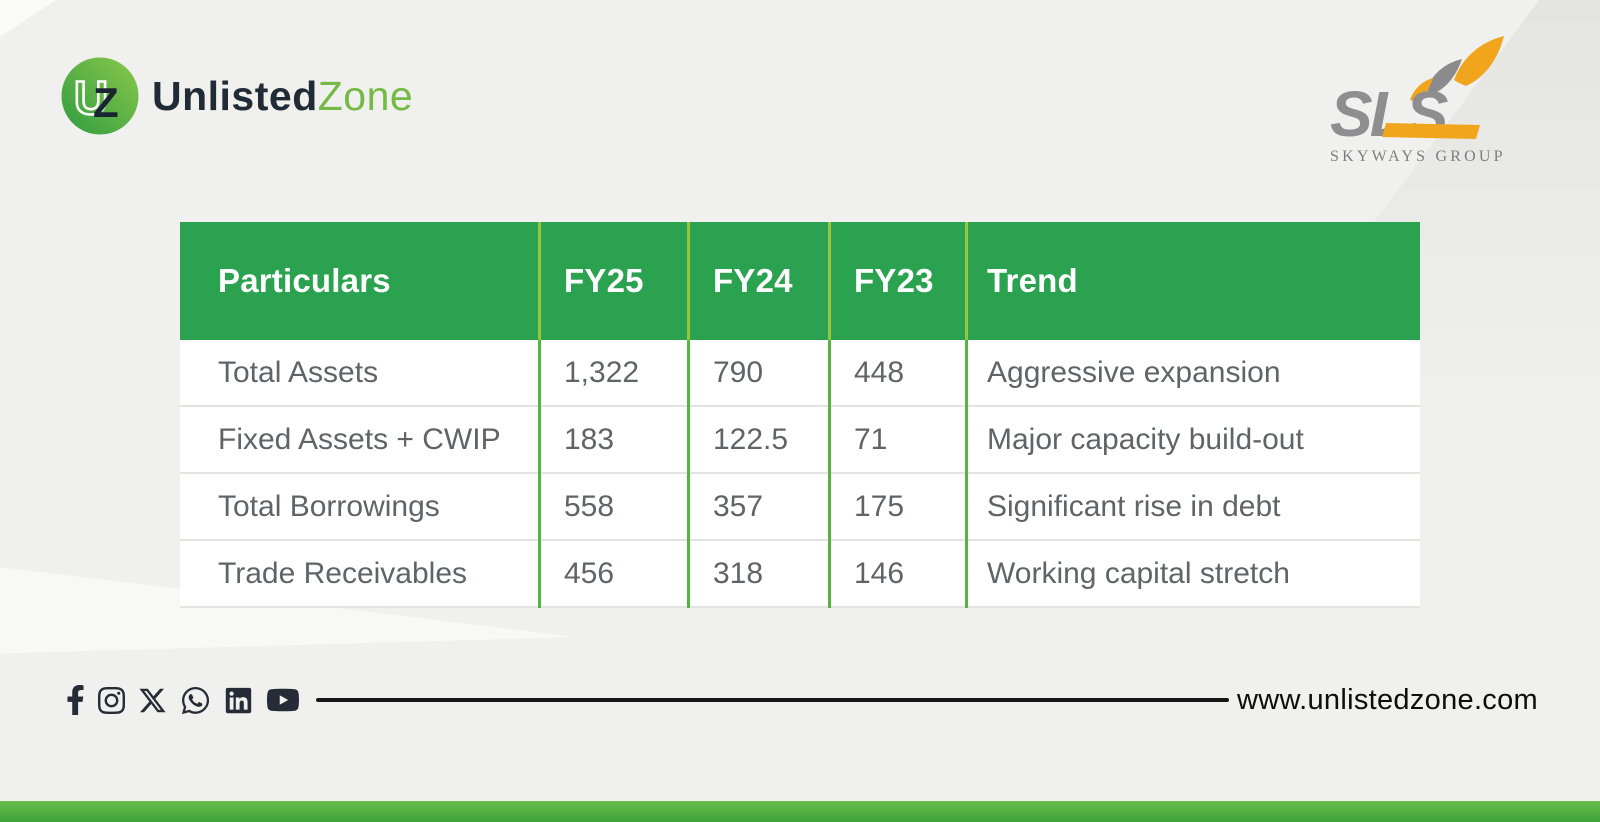 Image resolution: width=1600 pixels, height=822 pixels. What do you see at coordinates (1389, 114) in the screenshot?
I see `sls-letters: SLS` at bounding box center [1389, 114].